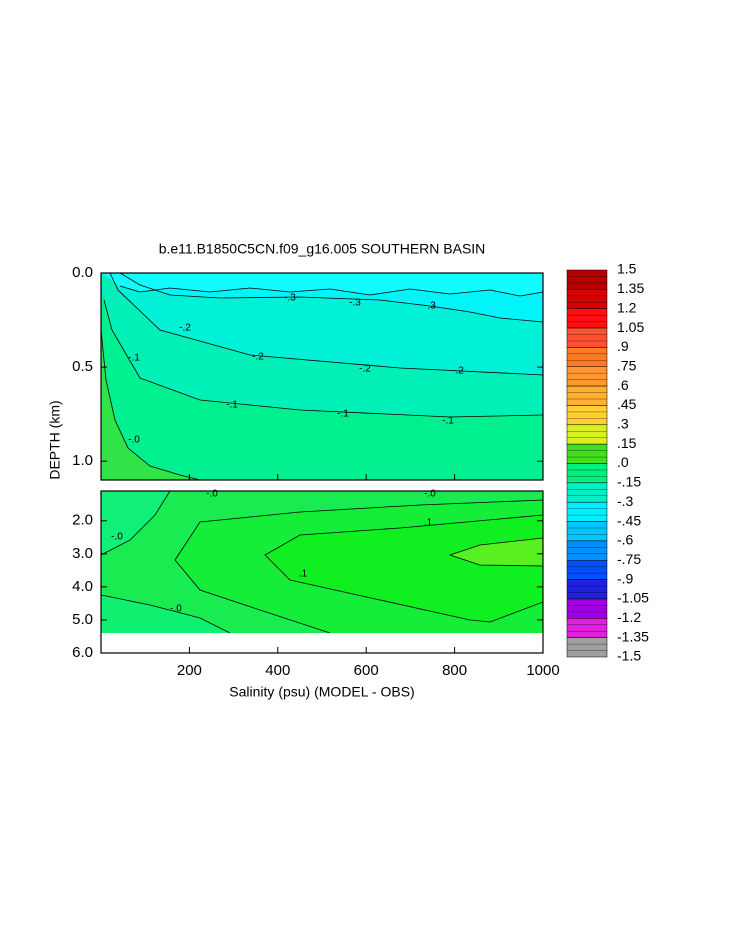 The width and height of the screenshot is (733, 950). Describe the element at coordinates (627, 404) in the screenshot. I see `colorbar-label: .45` at that location.